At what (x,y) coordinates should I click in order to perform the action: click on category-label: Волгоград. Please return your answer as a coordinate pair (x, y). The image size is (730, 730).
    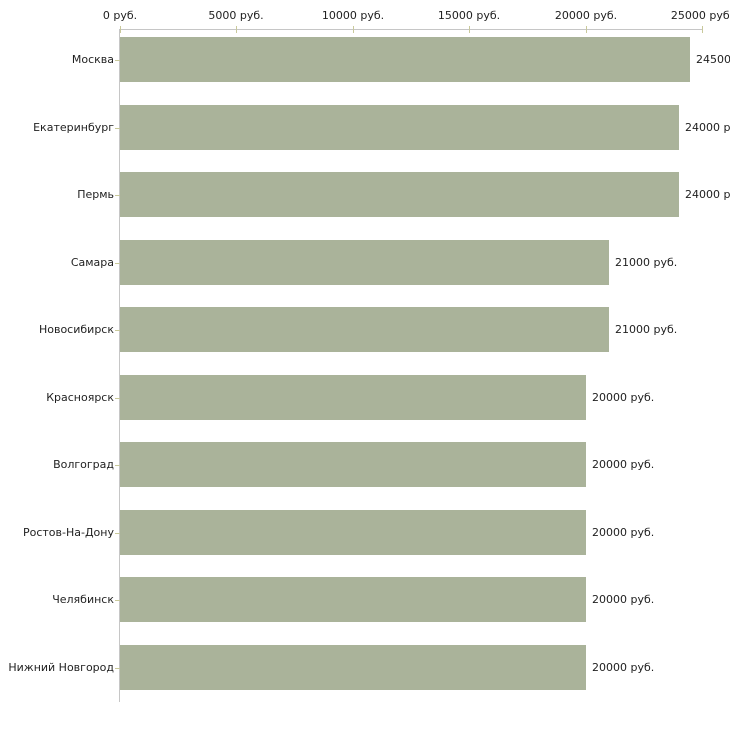
    Looking at the image, I should click on (83, 464).